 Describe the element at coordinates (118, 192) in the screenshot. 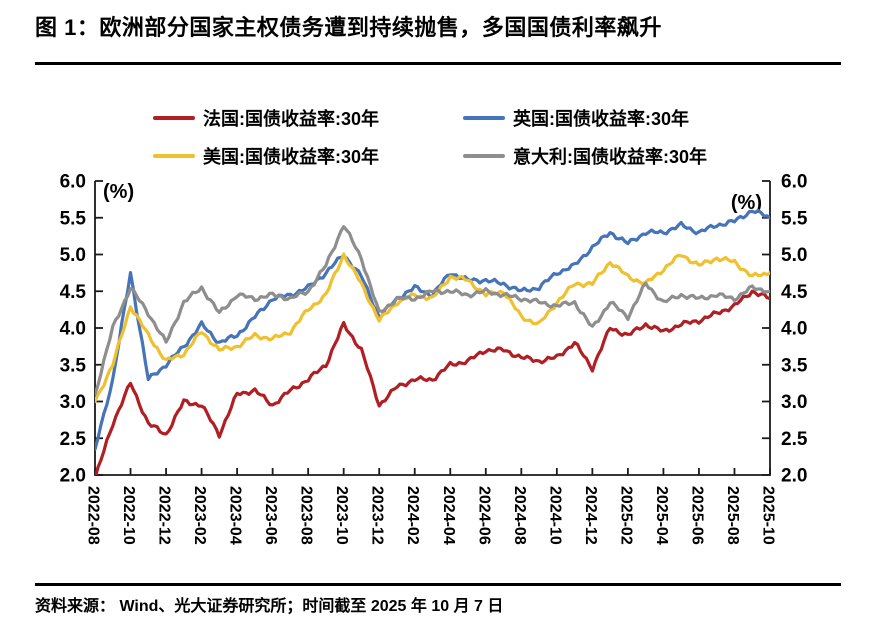

I see `unit-label-left: (%)` at that location.